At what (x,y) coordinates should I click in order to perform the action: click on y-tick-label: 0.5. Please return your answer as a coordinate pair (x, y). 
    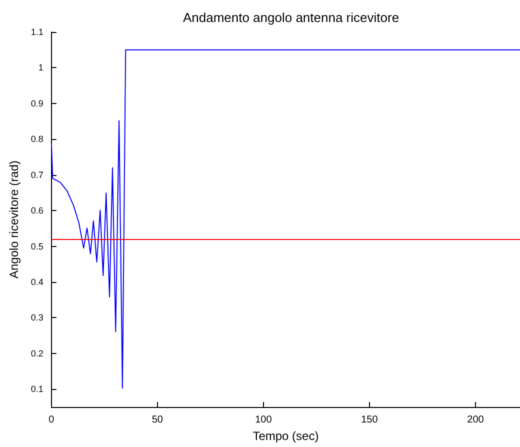
    Looking at the image, I should click on (37, 246).